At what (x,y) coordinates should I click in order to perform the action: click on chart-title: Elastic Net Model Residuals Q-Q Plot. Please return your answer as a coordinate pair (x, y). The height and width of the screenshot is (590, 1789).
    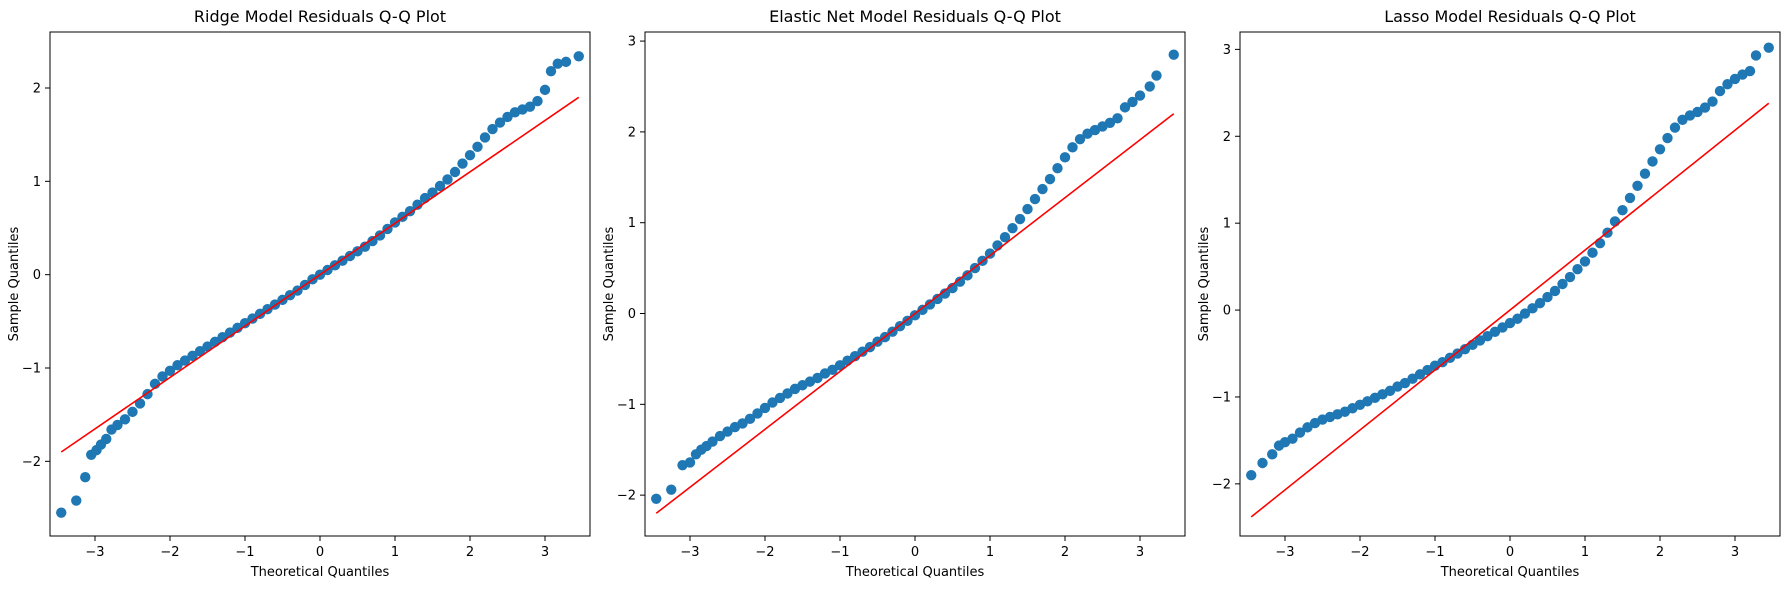
    Looking at the image, I should click on (915, 16).